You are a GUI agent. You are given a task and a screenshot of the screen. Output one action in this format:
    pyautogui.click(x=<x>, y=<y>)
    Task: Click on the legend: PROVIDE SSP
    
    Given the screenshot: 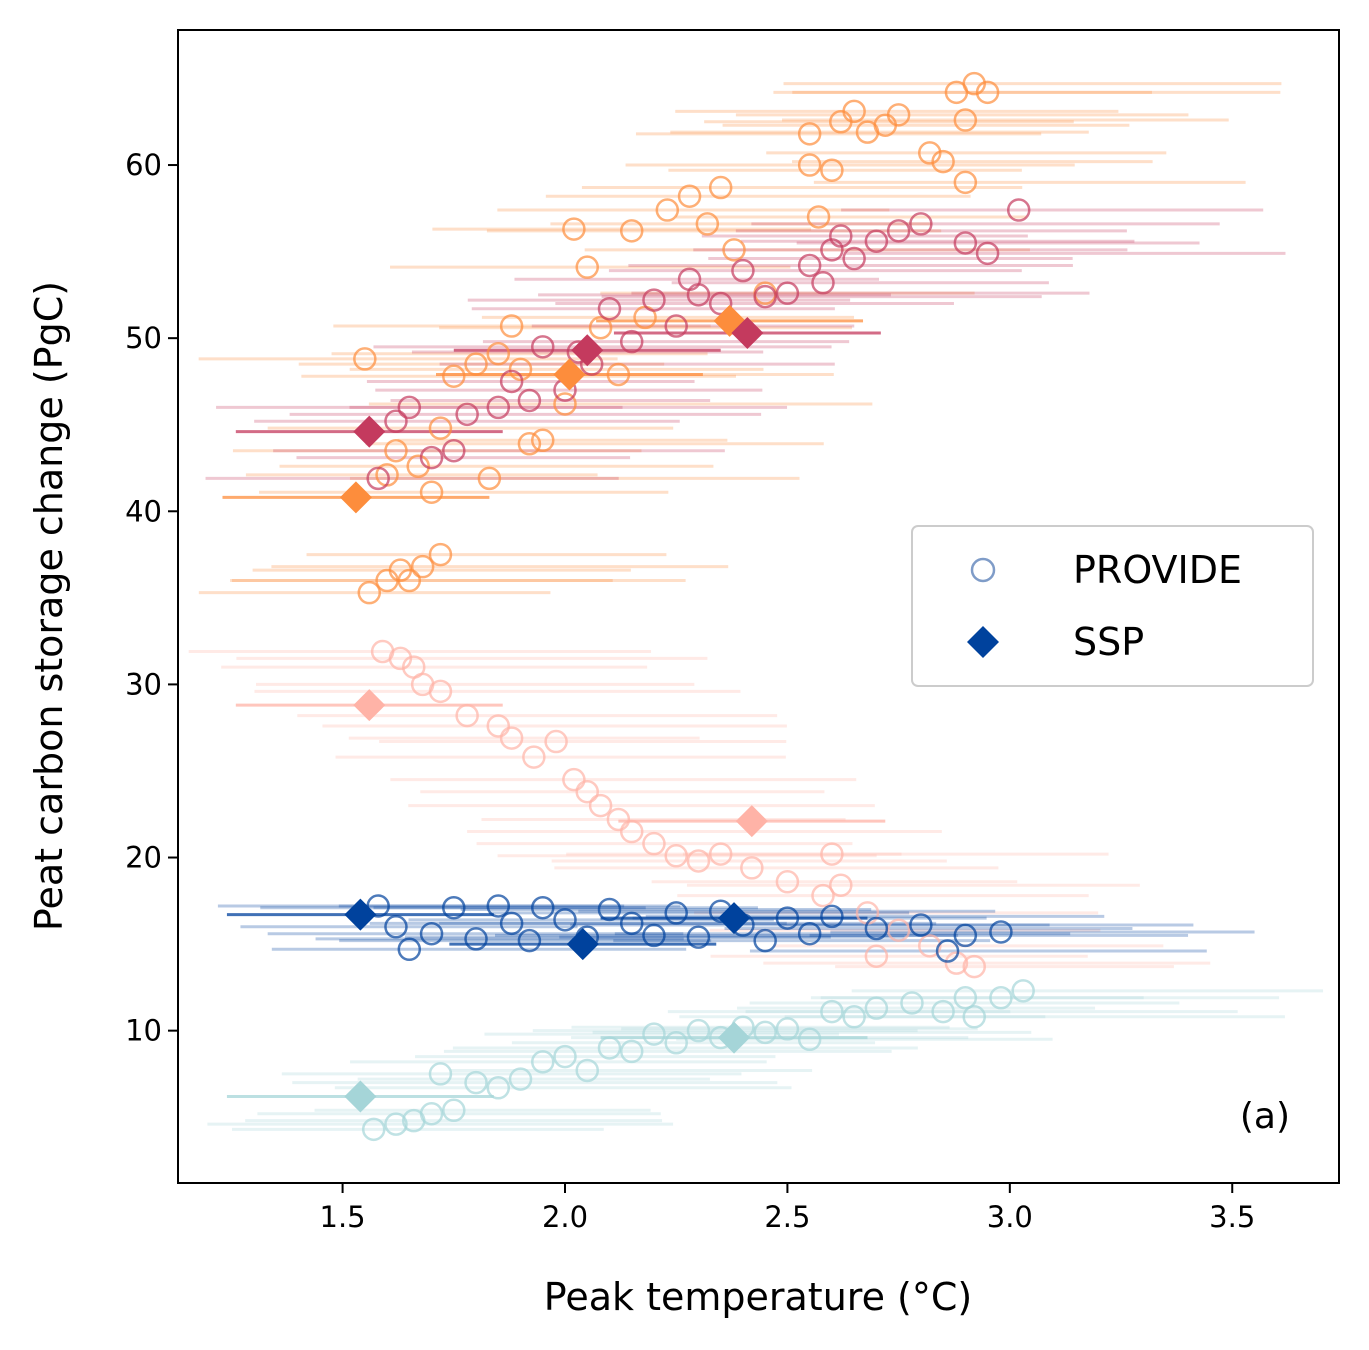 What is the action you would take?
    pyautogui.click(x=1112, y=606)
    